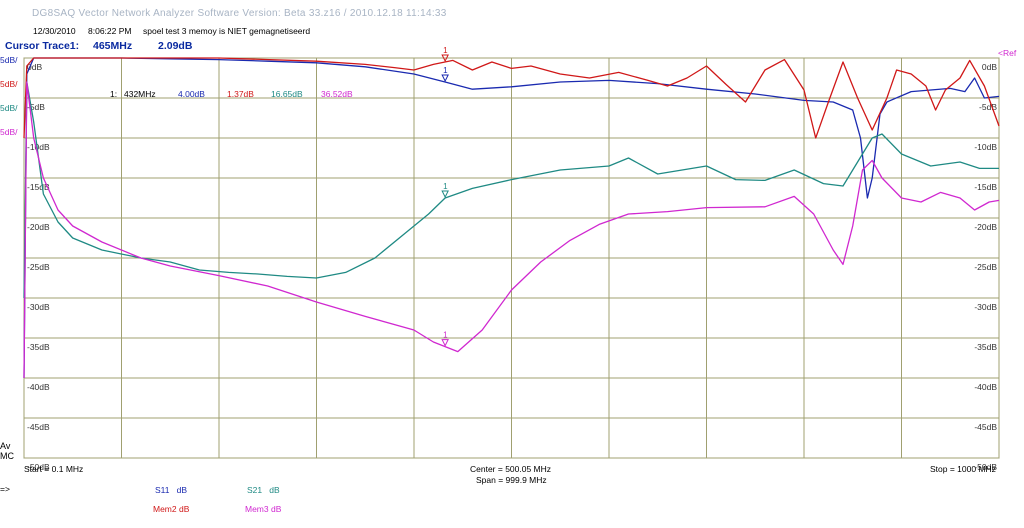  I want to click on y-tick-label-right: -50dB, so click(985, 467).